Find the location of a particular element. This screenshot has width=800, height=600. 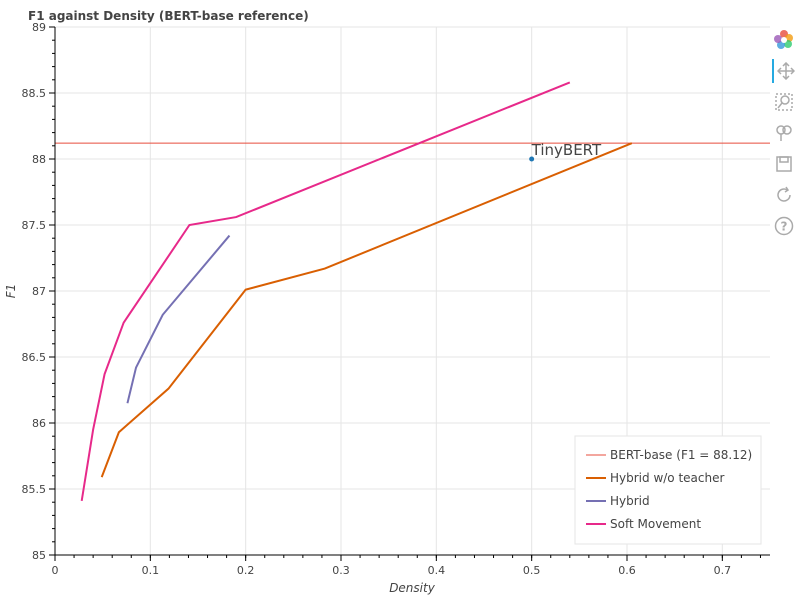

legend-box is located at coordinates (668, 490).